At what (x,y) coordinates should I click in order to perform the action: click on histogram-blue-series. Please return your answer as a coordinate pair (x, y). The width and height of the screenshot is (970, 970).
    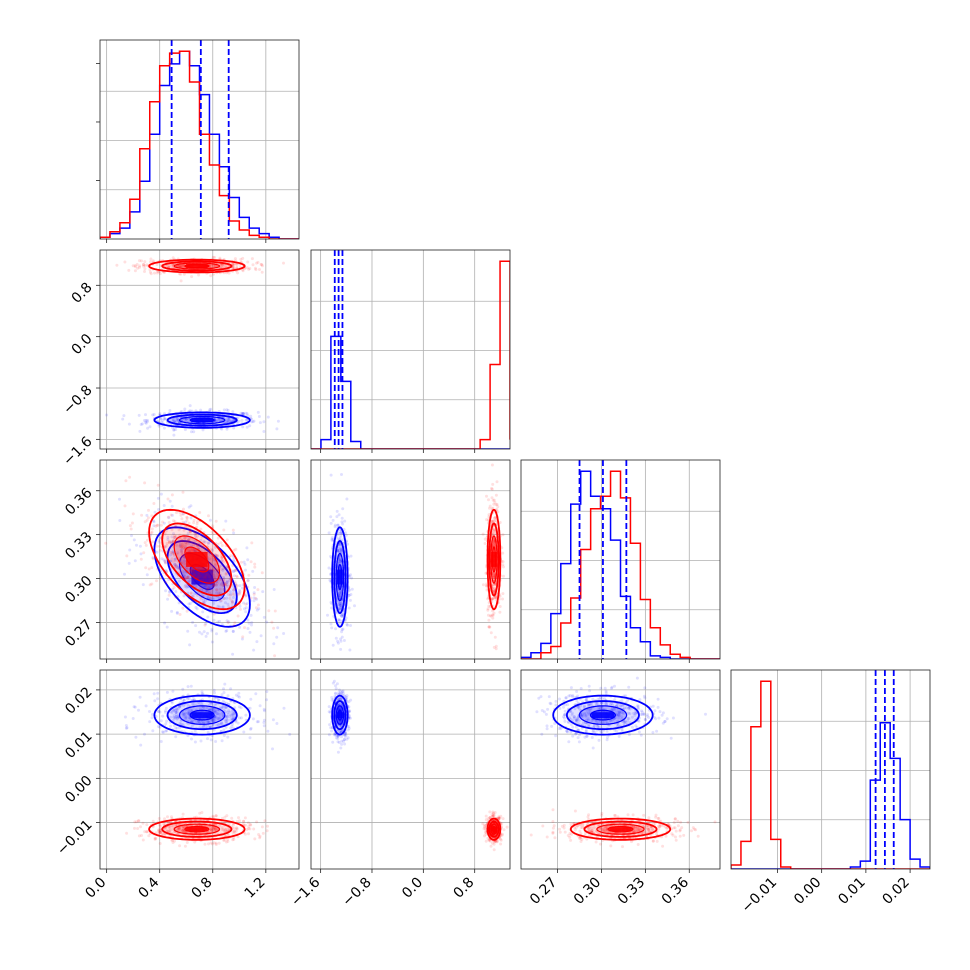
    Looking at the image, I should click on (620, 564).